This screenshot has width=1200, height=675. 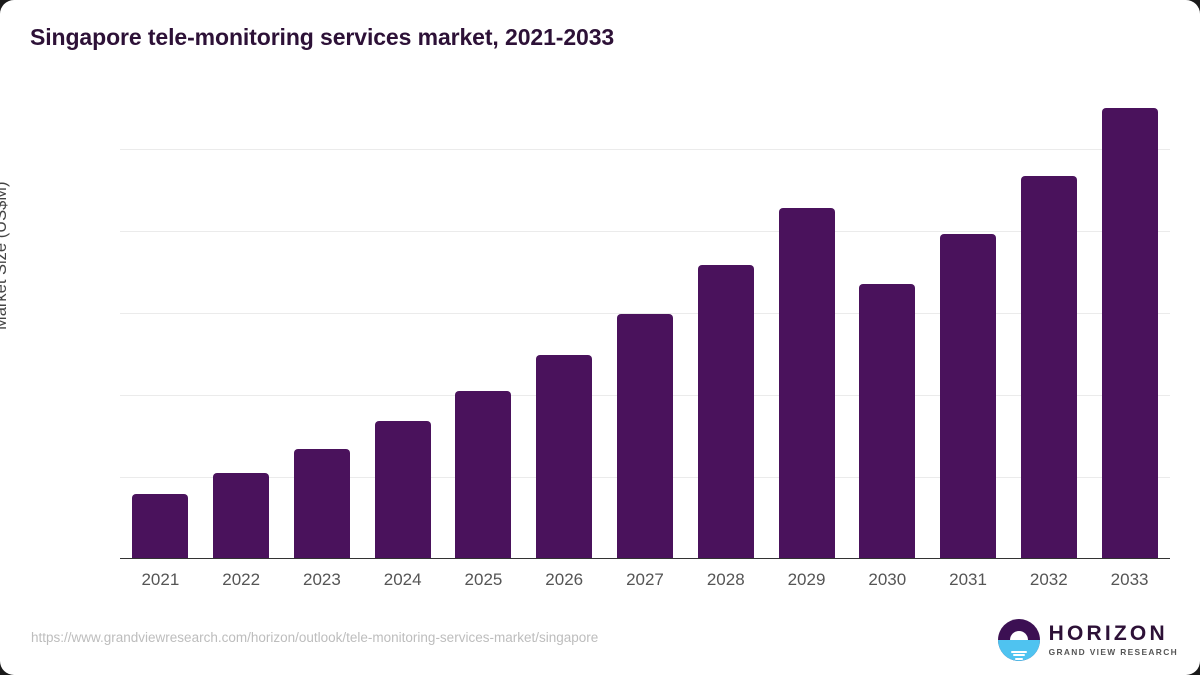 I want to click on bar-2030, so click(x=887, y=421).